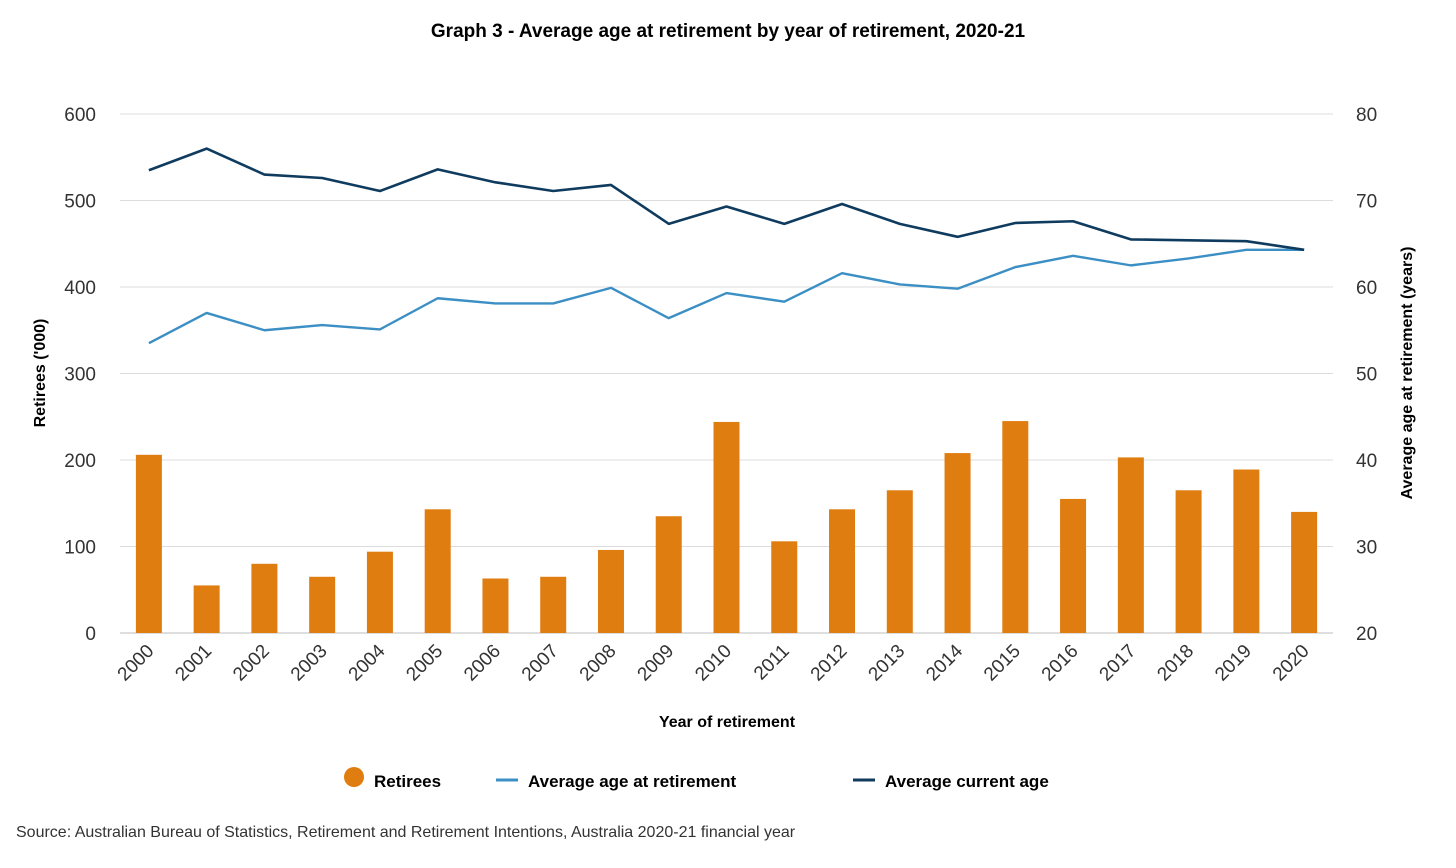 The height and width of the screenshot is (868, 1456). Describe the element at coordinates (1366, 461) in the screenshot. I see `y-tick-label-right: 40` at that location.